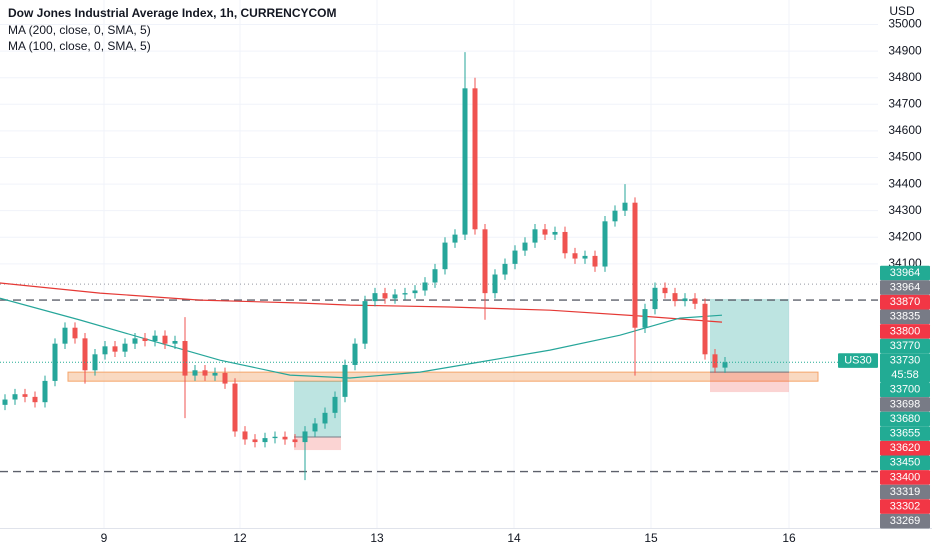 This screenshot has height=555, width=932. I want to click on y-tick-label: 34700, so click(905, 103).